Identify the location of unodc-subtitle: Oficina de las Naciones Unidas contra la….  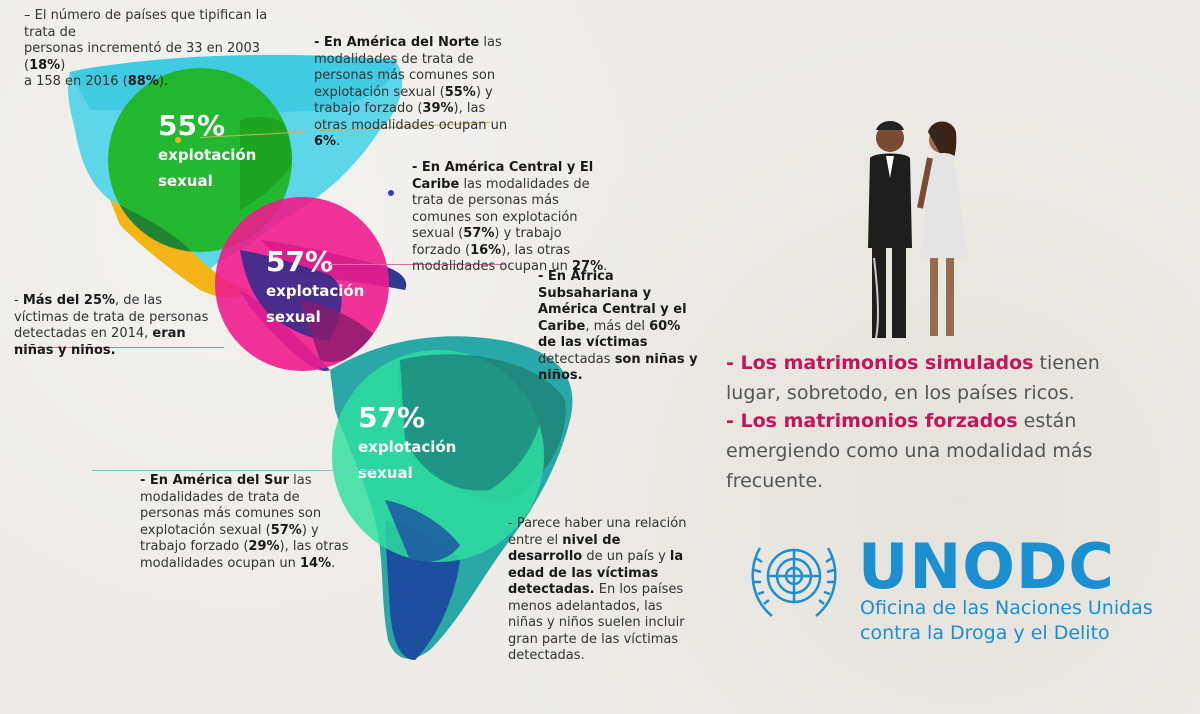
(1006, 621).